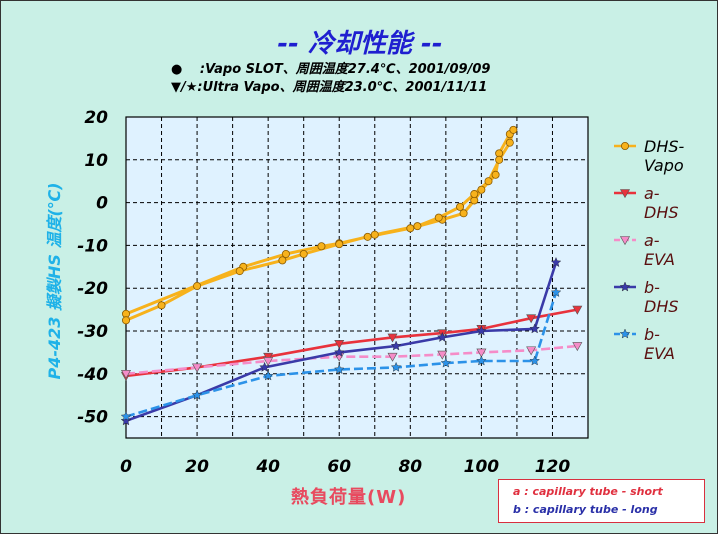 Image resolution: width=718 pixels, height=534 pixels. Describe the element at coordinates (625, 333) in the screenshot. I see `legend-marker-b-eva` at that location.